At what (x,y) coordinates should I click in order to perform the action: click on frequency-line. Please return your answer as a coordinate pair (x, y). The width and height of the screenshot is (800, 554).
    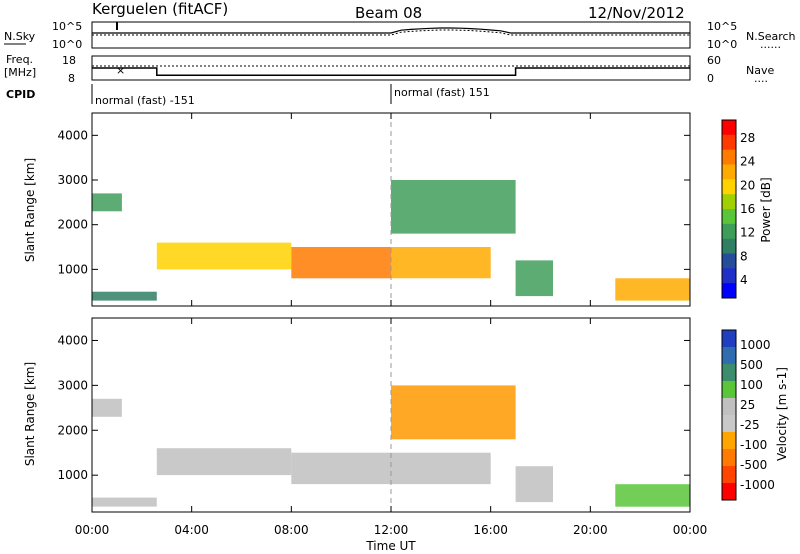
    Looking at the image, I should click on (391, 71).